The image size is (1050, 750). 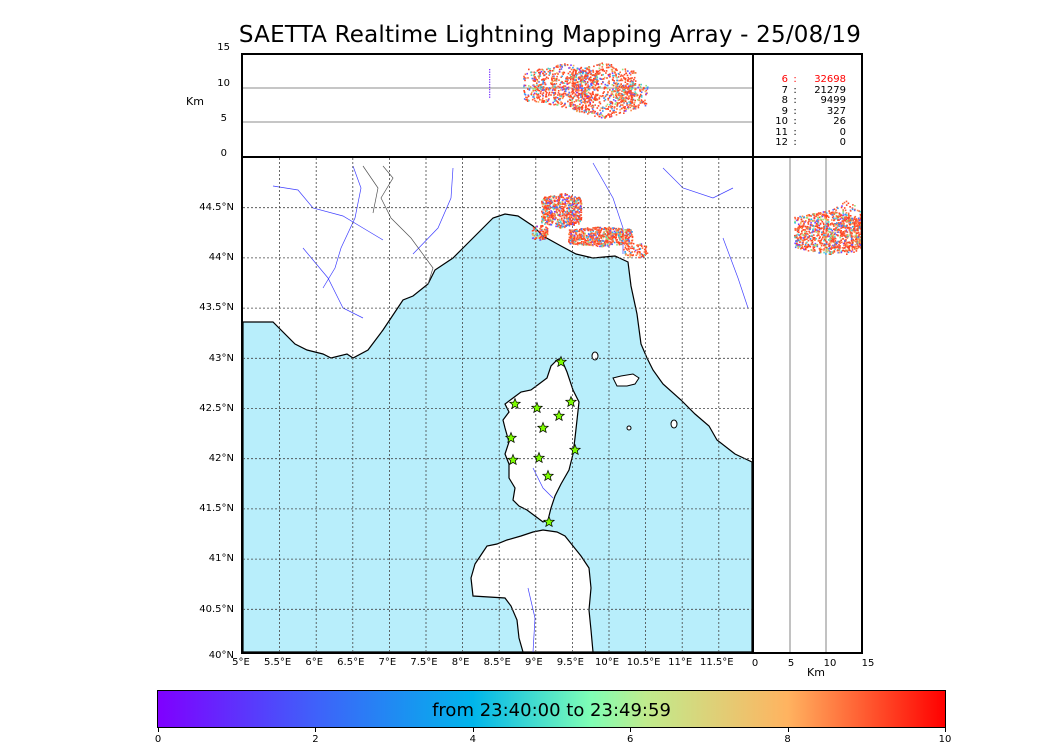 What do you see at coordinates (398, 225) in the screenshot?
I see `country-borders` at bounding box center [398, 225].